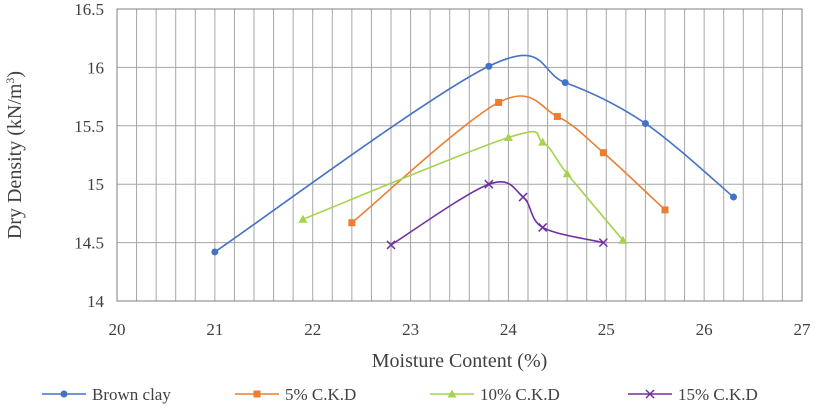 The image size is (816, 408). Describe the element at coordinates (89, 243) in the screenshot. I see `y-tick-label: 14.5` at that location.